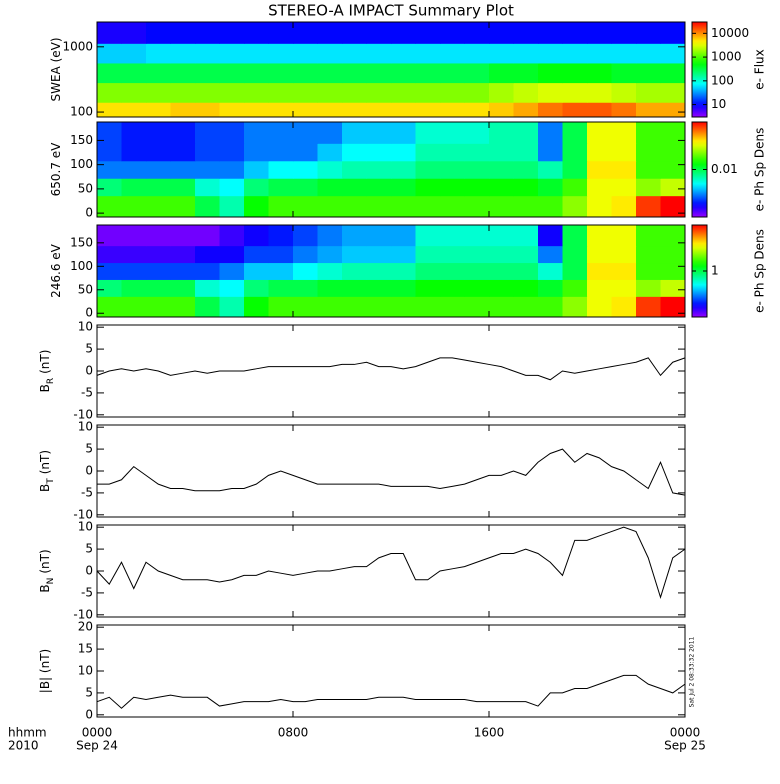 The height and width of the screenshot is (784, 780). What do you see at coordinates (391, 472) in the screenshot?
I see `data-line` at bounding box center [391, 472].